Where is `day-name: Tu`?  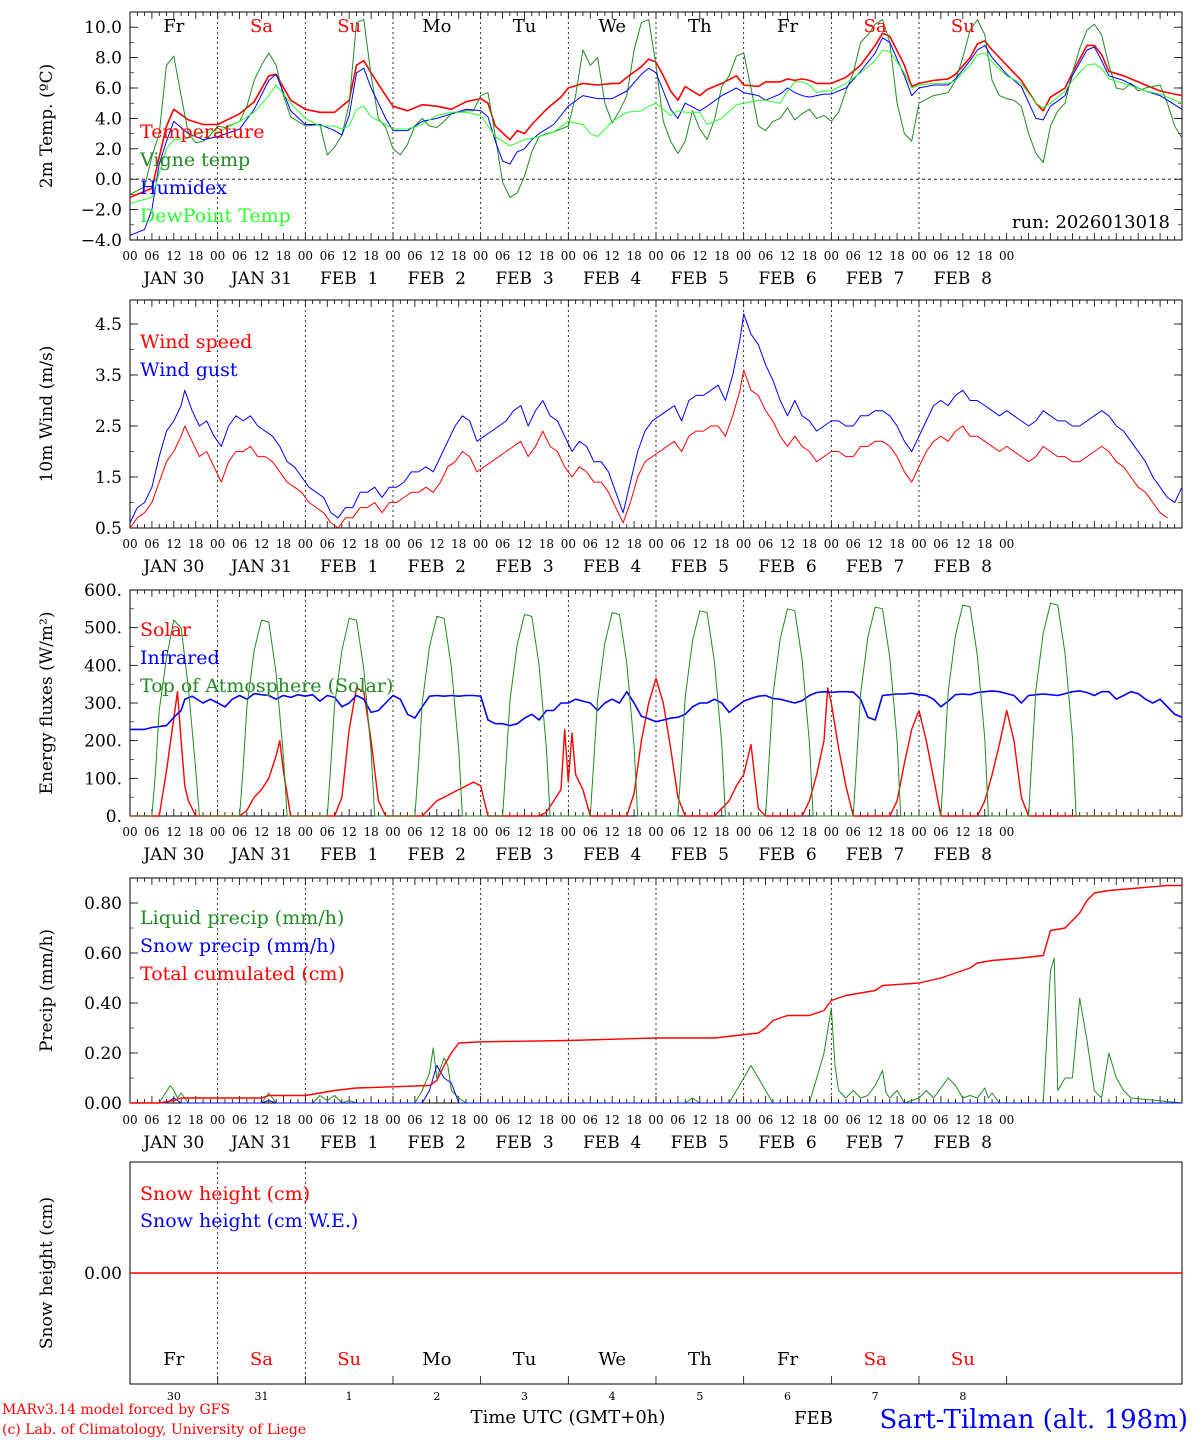
day-name: Tu is located at coordinates (525, 1359).